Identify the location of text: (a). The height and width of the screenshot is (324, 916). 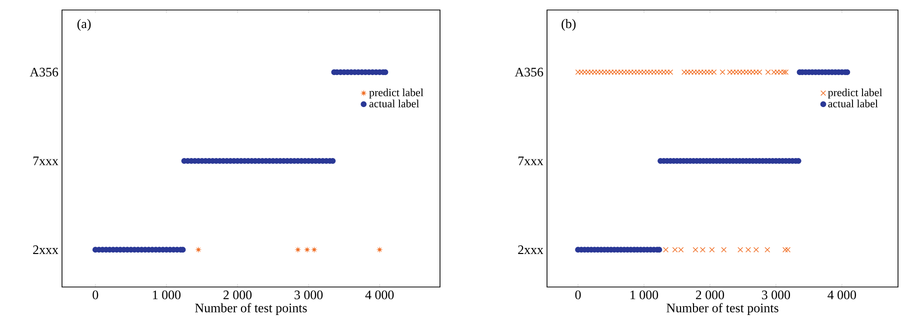
(84, 25).